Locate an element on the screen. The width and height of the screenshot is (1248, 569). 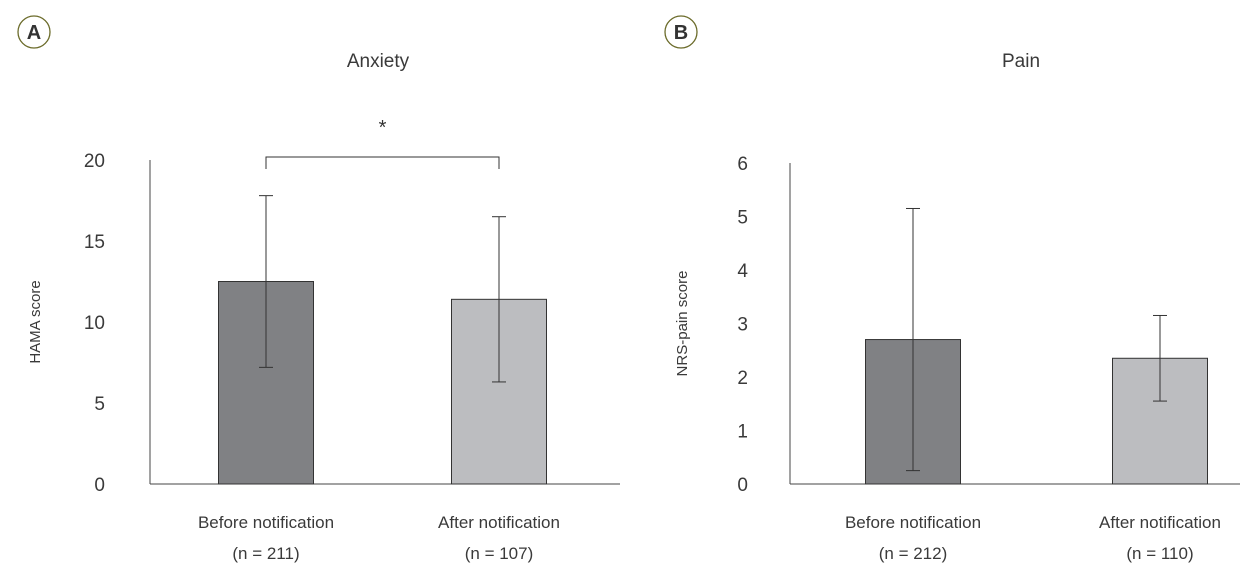
y-tick-label: 2 is located at coordinates (742, 378).